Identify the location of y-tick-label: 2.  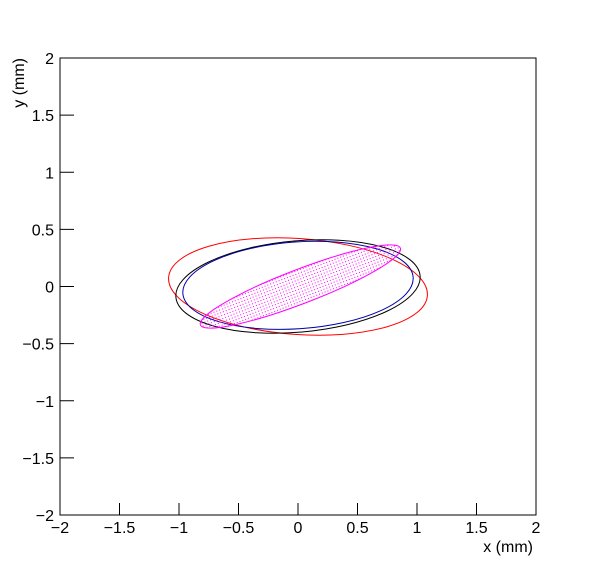
(49, 59).